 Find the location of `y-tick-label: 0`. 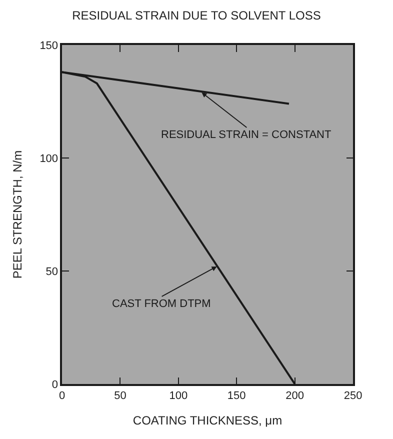

y-tick-label: 0 is located at coordinates (55, 384).